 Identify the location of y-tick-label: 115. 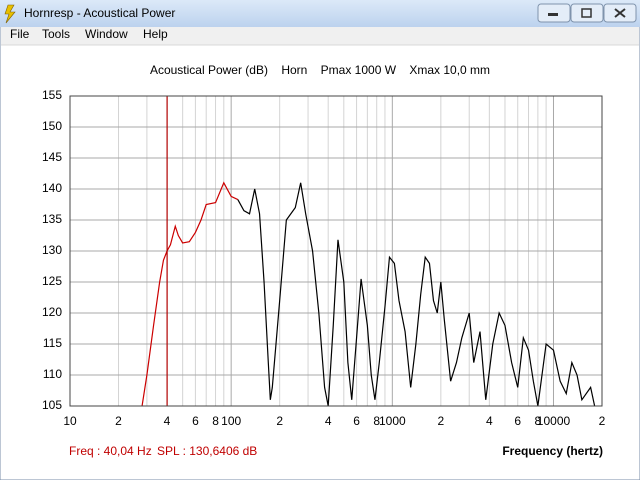
(52, 343).